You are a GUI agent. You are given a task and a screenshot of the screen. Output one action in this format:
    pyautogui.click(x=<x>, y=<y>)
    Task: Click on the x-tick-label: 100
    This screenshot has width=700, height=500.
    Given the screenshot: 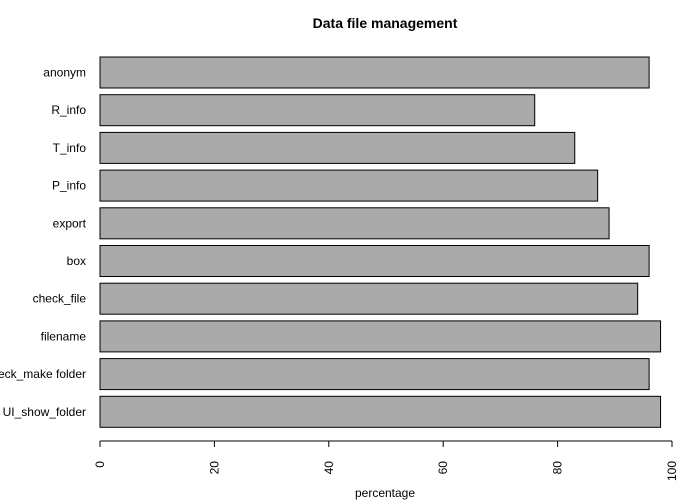 What is the action you would take?
    pyautogui.click(x=672, y=471)
    